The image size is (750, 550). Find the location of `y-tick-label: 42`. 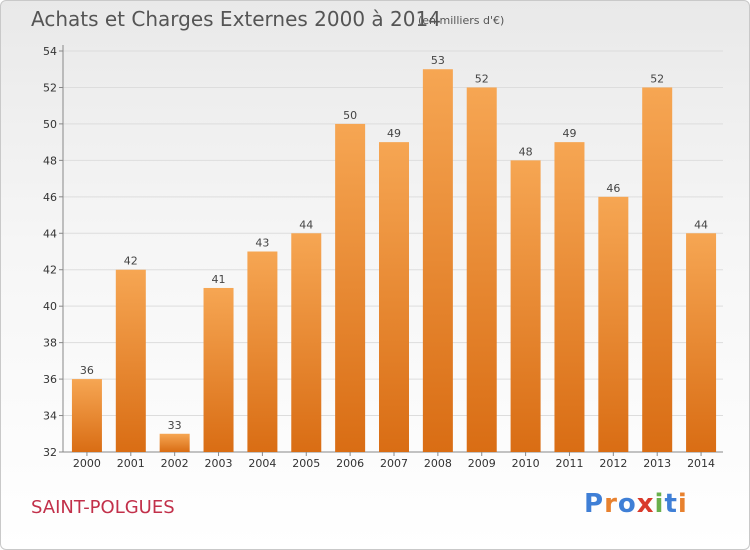

y-tick-label: 42 is located at coordinates (50, 270).